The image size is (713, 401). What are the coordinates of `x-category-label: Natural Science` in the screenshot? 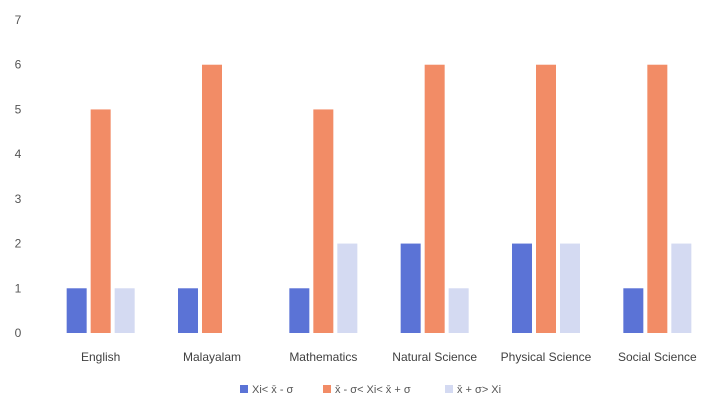 It's located at (434, 357).